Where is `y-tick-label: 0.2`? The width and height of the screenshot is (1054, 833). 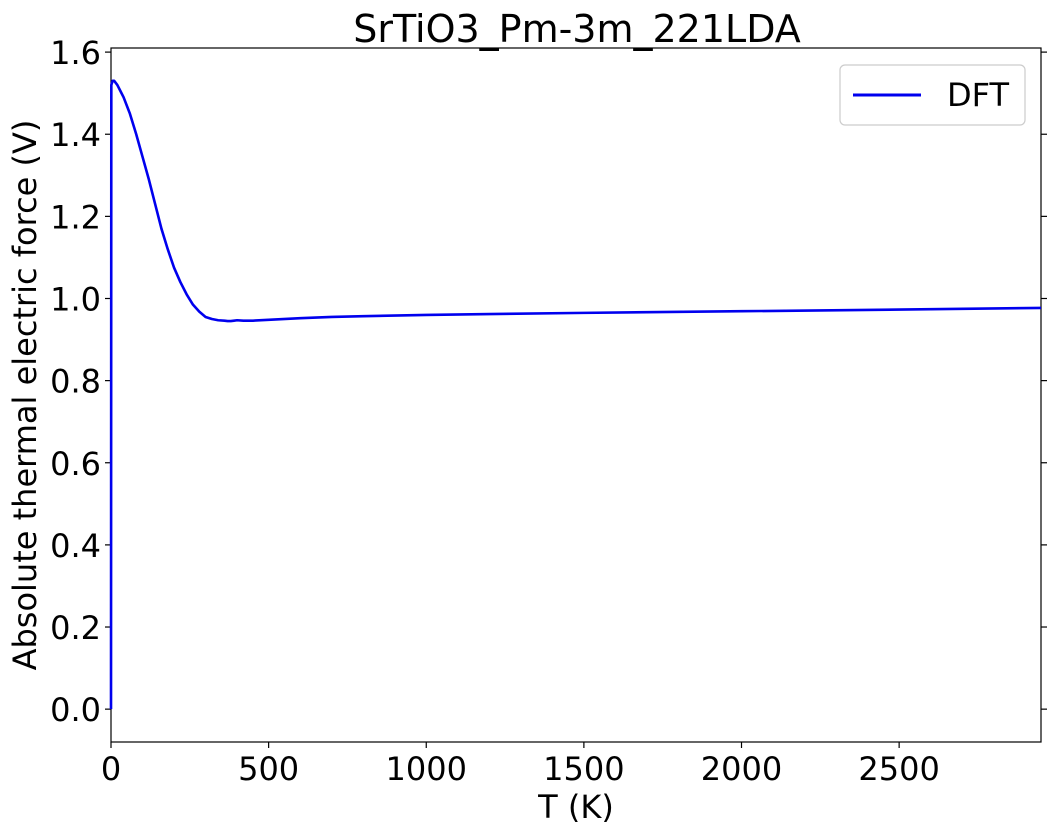 y-tick-label: 0.2 is located at coordinates (75, 628).